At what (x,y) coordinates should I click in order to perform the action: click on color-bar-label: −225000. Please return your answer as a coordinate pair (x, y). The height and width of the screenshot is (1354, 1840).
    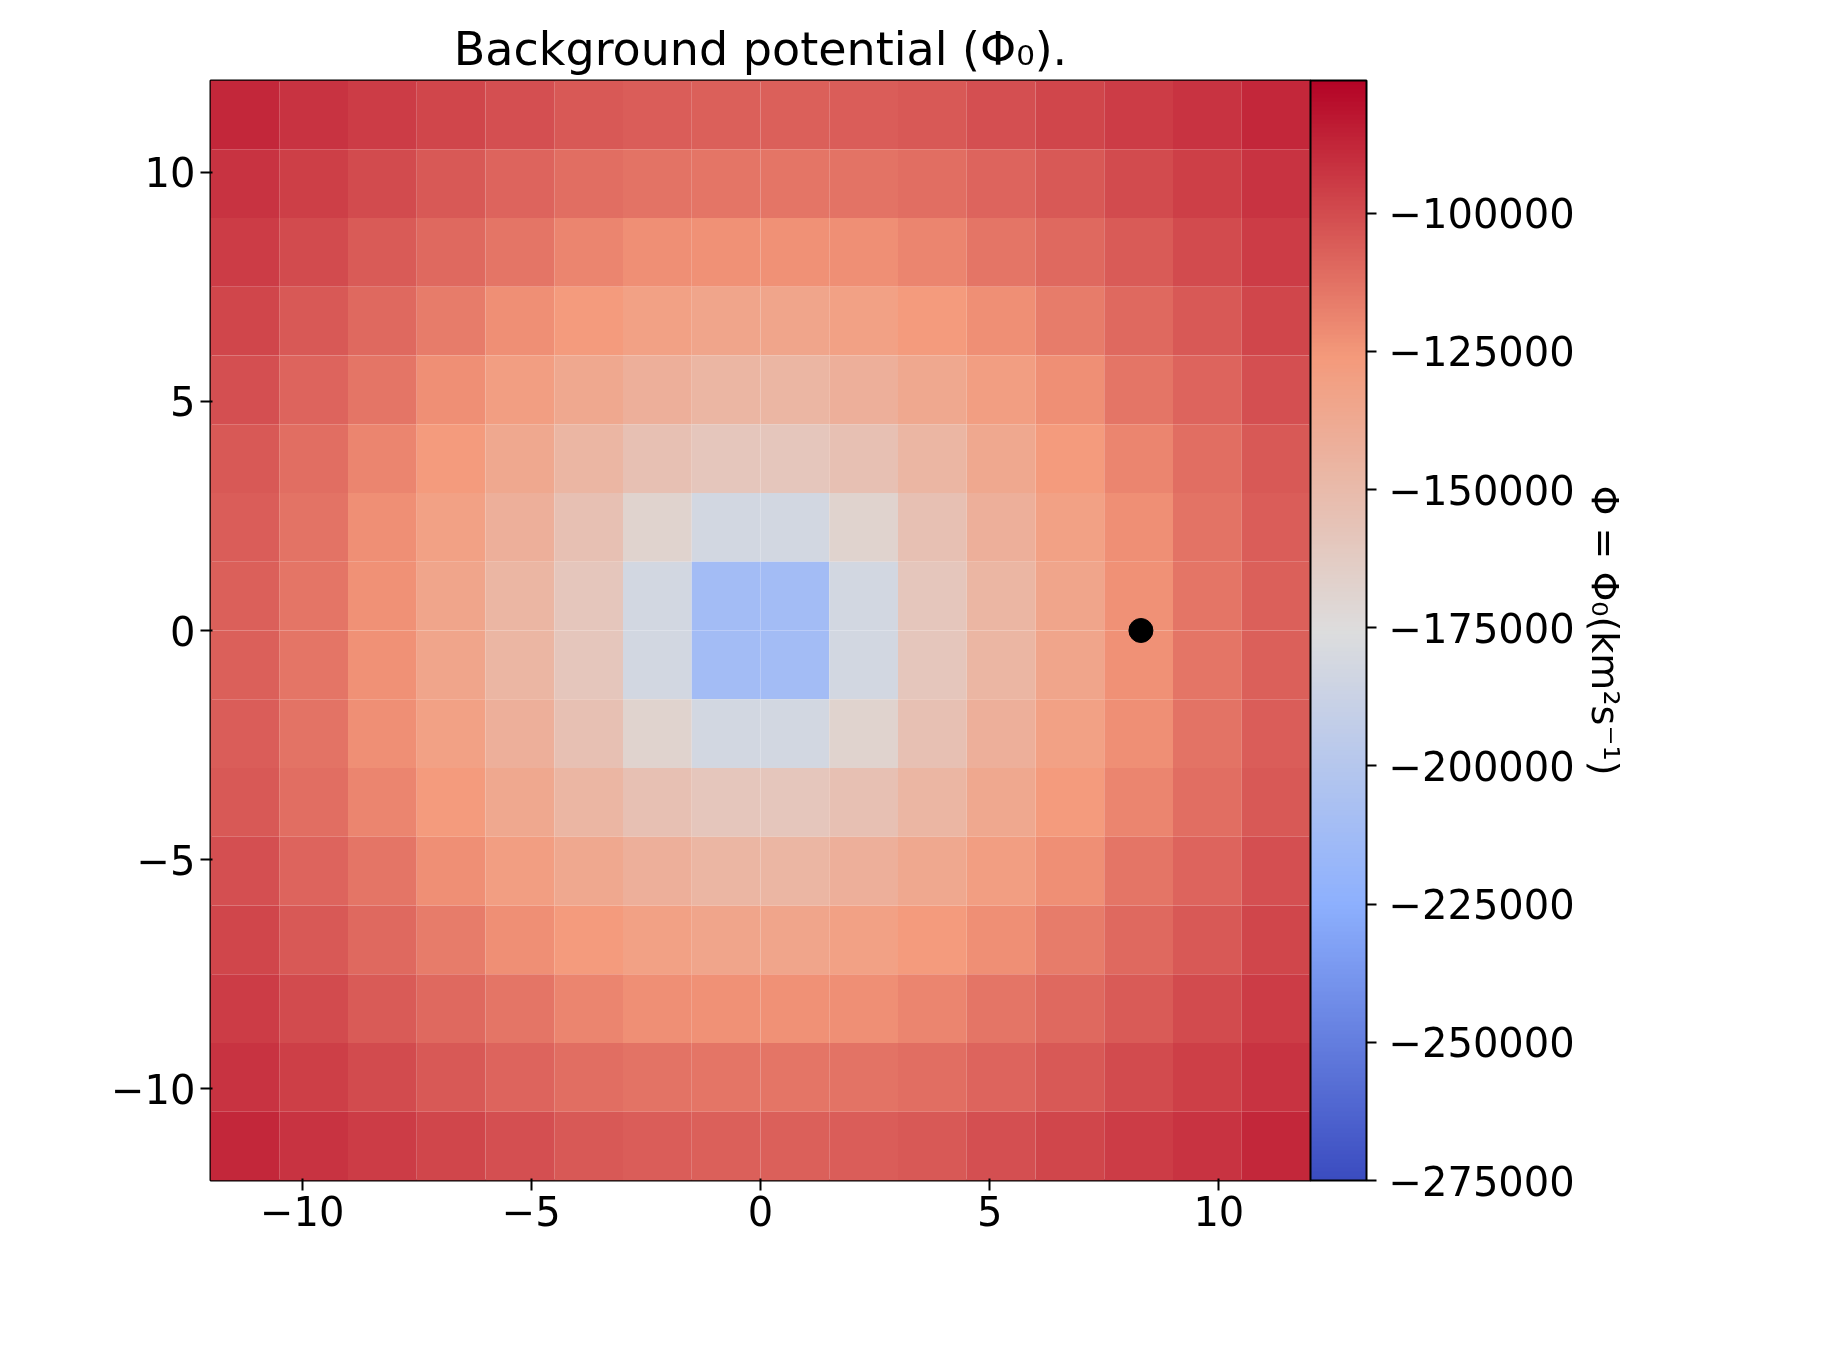
    Looking at the image, I should click on (1481, 905).